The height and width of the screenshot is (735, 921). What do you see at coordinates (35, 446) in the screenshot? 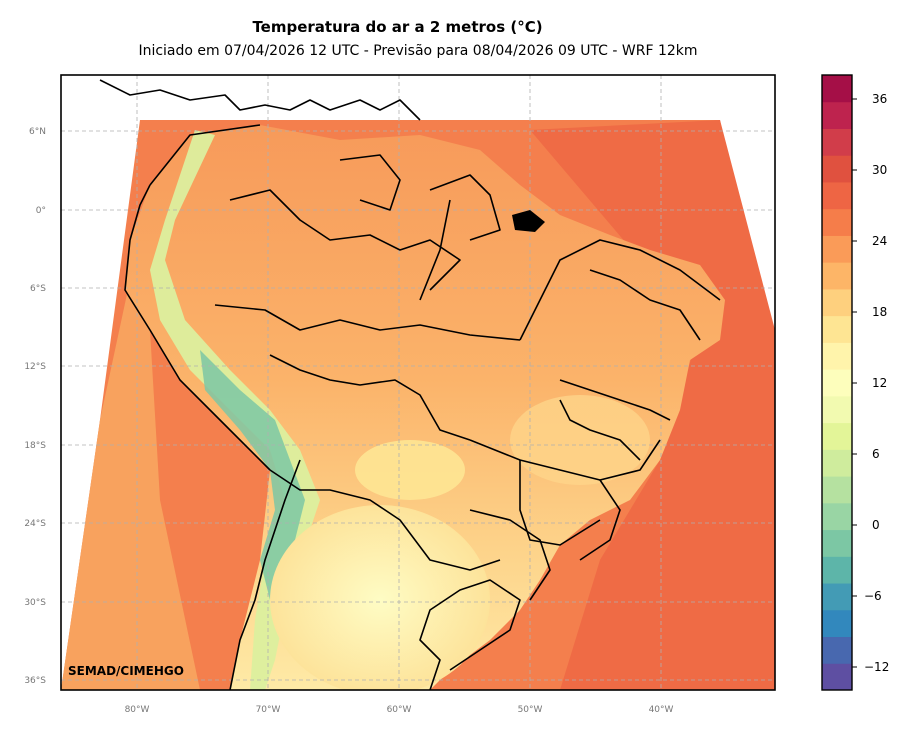
I see `lat-tick: 18°S` at bounding box center [35, 446].